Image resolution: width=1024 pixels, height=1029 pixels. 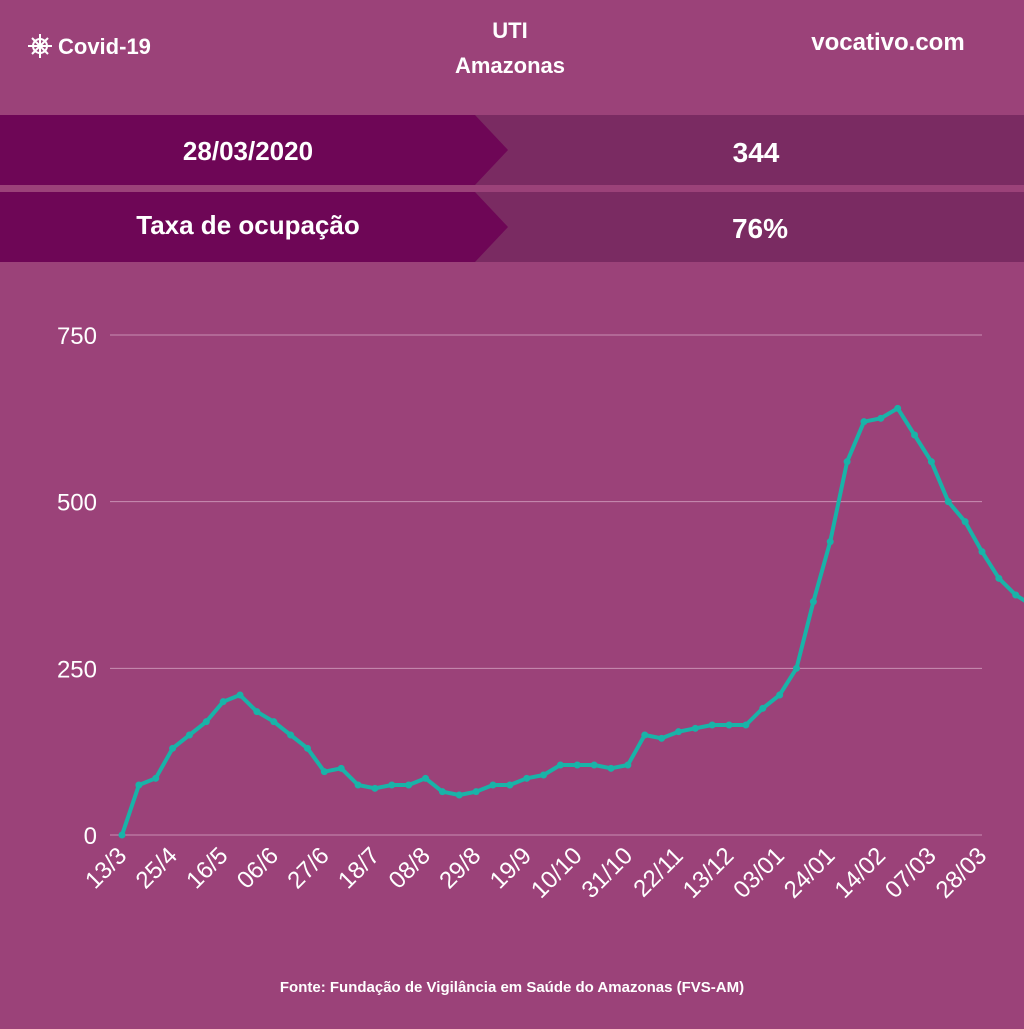 I want to click on row-label: Taxa de ocupação, so click(x=248, y=225).